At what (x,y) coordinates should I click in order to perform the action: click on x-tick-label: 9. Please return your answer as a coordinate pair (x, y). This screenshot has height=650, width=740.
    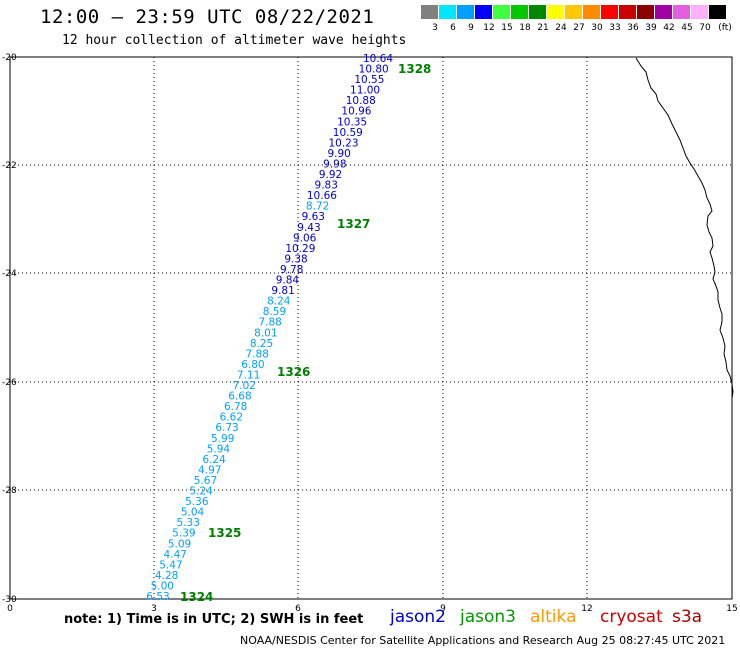
    Looking at the image, I should click on (443, 609).